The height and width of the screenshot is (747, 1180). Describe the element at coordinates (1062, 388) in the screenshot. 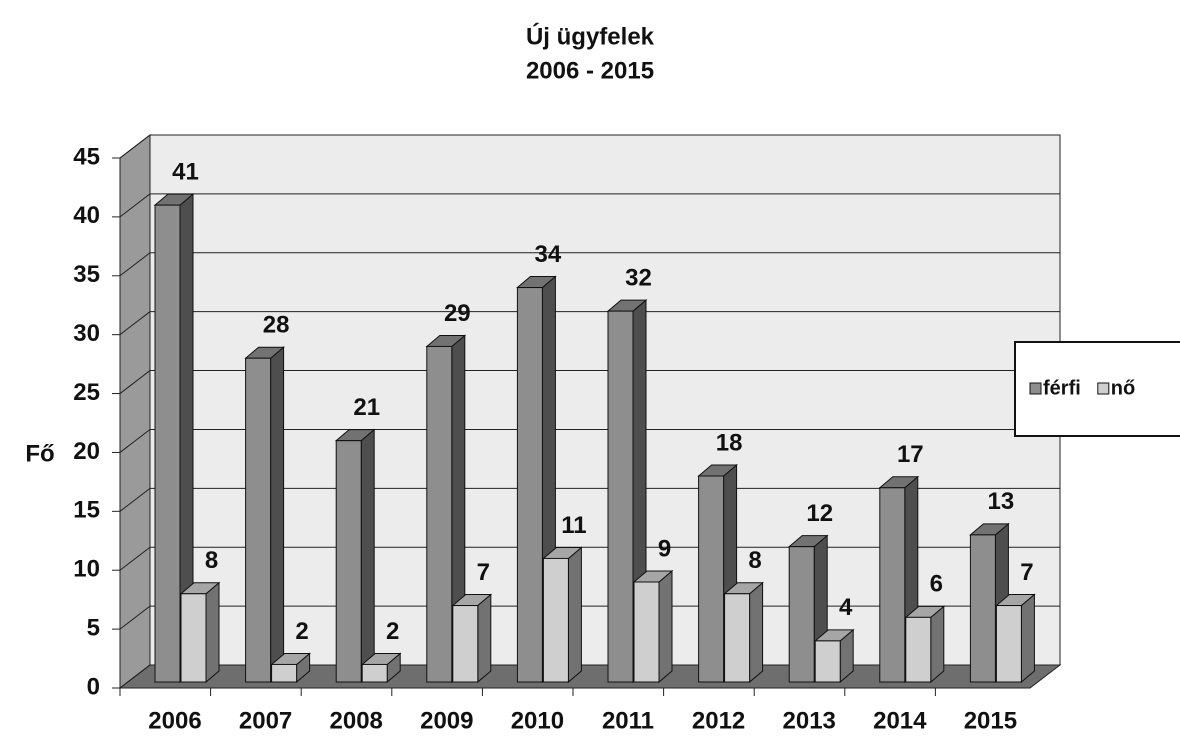

I see `legend-label: férfi` at that location.